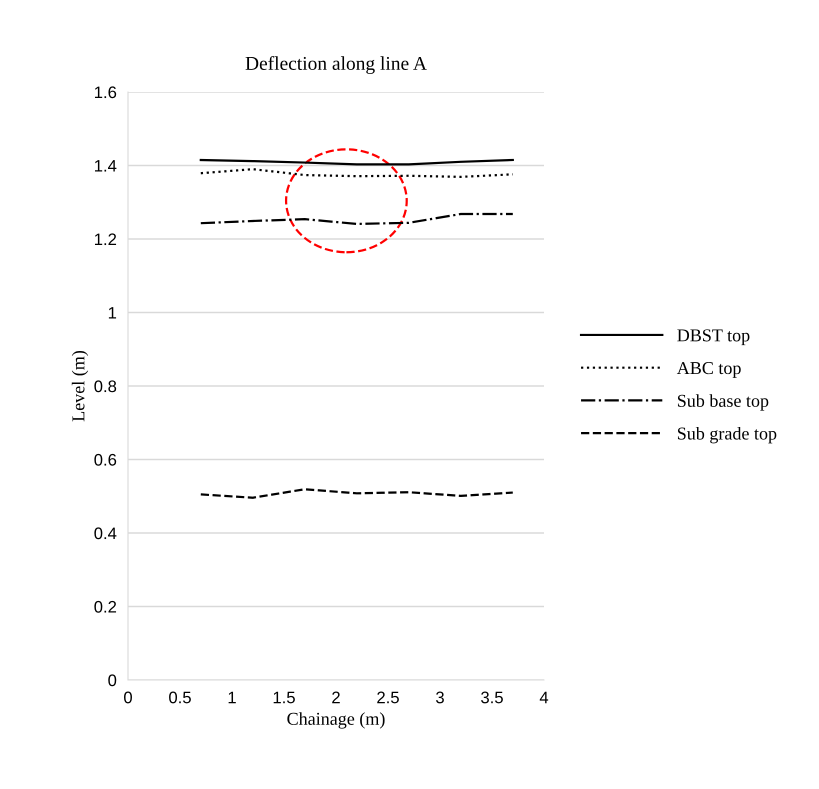 The image size is (819, 789). What do you see at coordinates (112, 313) in the screenshot?
I see `y-tick-label: 1` at bounding box center [112, 313].